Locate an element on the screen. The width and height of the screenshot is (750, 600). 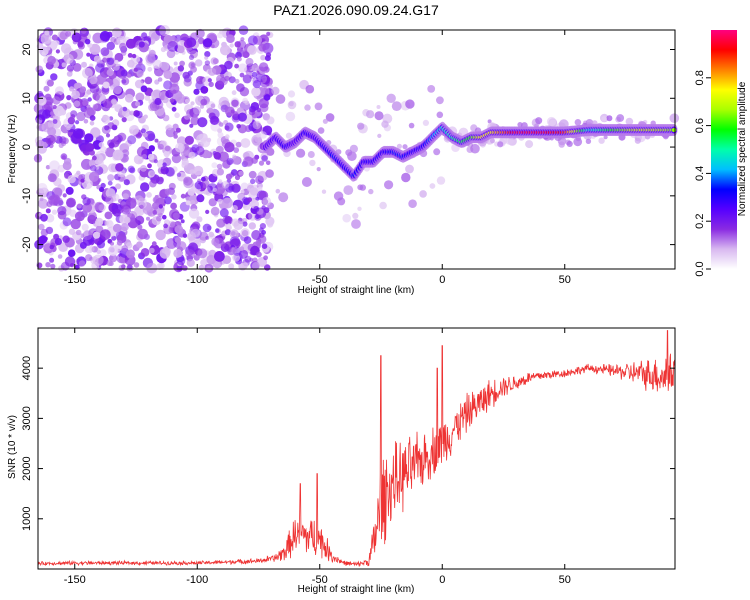
spectrogram-y-tick-label: 0 is located at coordinates (27, 147).